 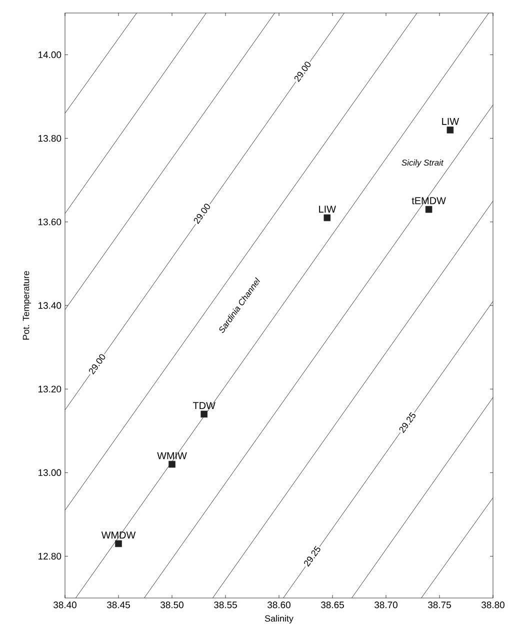 What do you see at coordinates (172, 605) in the screenshot?
I see `x-tick-label: 38.50` at bounding box center [172, 605].